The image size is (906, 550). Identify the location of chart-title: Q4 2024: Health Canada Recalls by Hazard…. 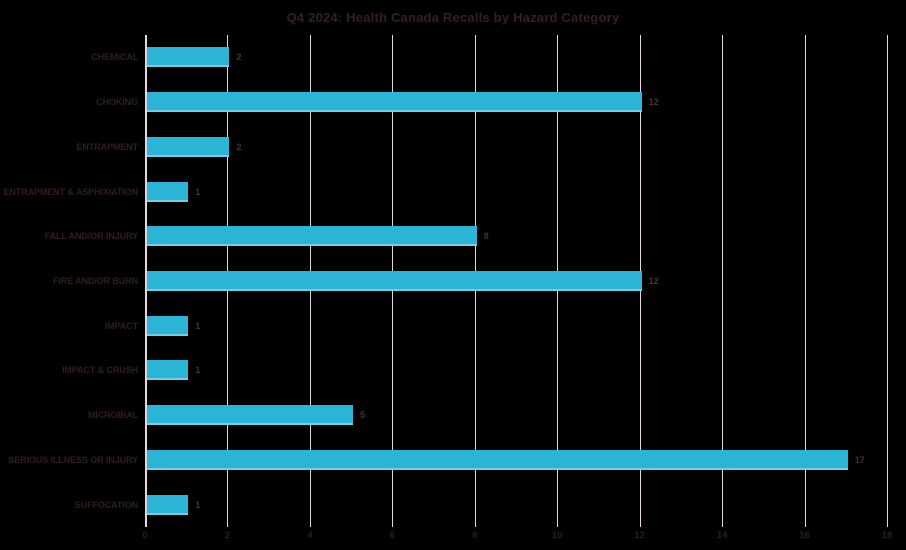
(453, 17).